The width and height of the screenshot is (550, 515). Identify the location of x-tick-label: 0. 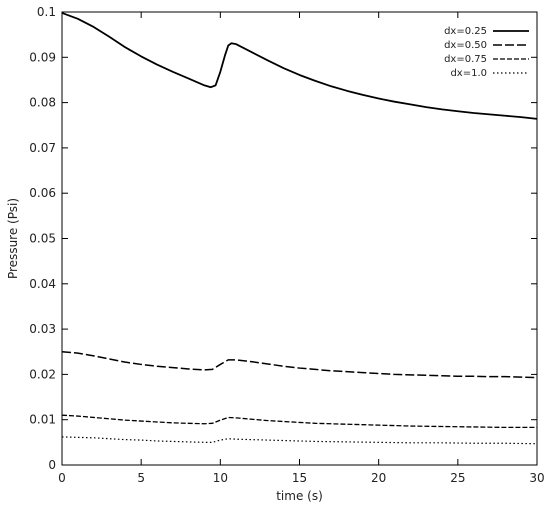
(62, 478).